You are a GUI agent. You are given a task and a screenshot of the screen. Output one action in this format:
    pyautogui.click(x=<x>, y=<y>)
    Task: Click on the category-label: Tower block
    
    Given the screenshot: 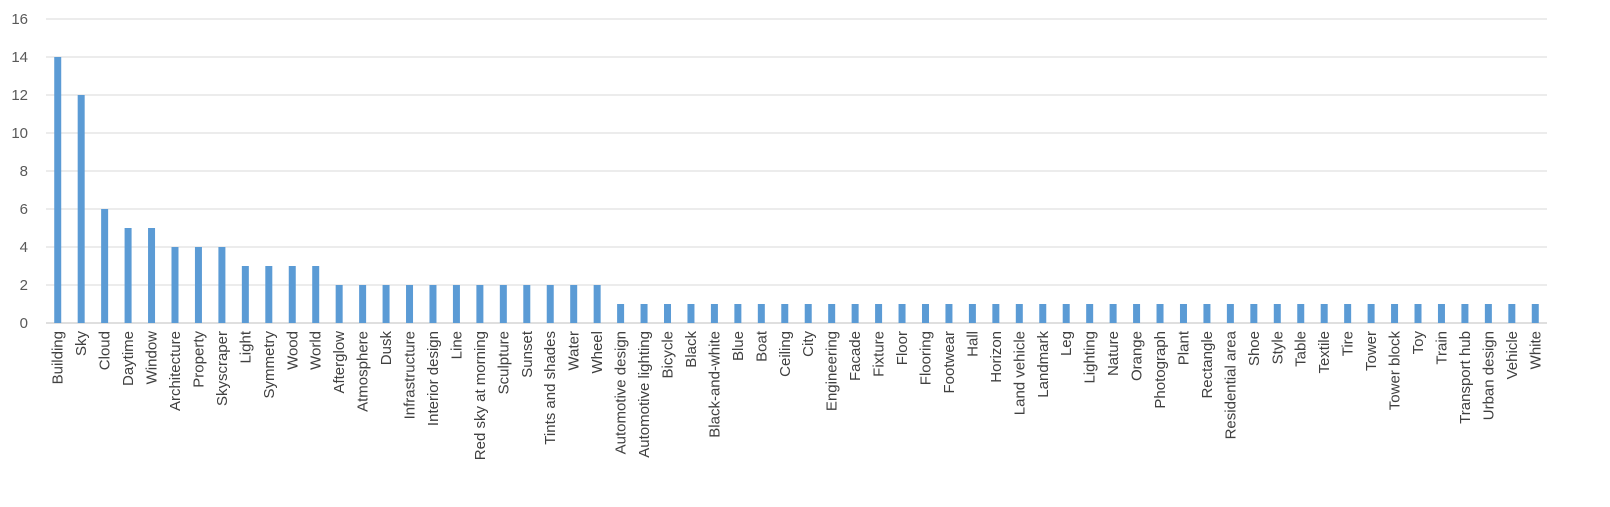 What is the action you would take?
    pyautogui.click(x=1395, y=371)
    